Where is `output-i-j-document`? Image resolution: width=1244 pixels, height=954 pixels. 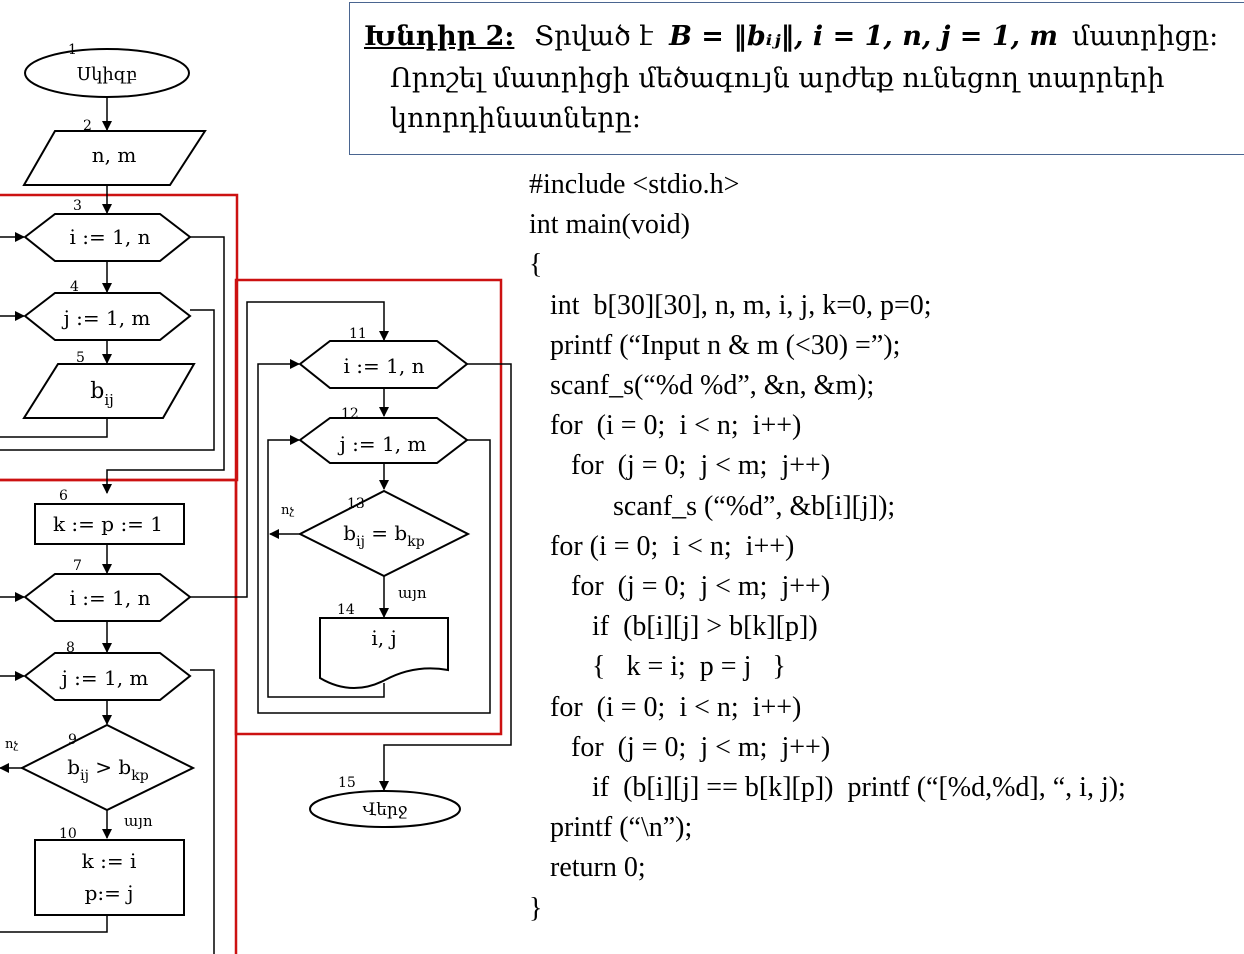 output-i-j-document is located at coordinates (384, 653).